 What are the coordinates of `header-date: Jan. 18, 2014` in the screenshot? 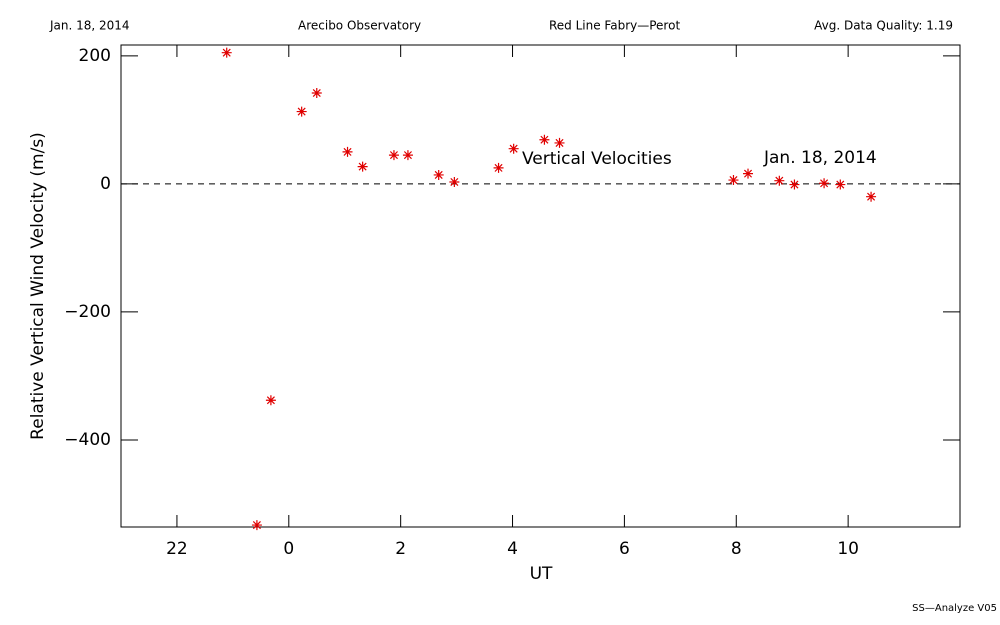 It's located at (89, 26).